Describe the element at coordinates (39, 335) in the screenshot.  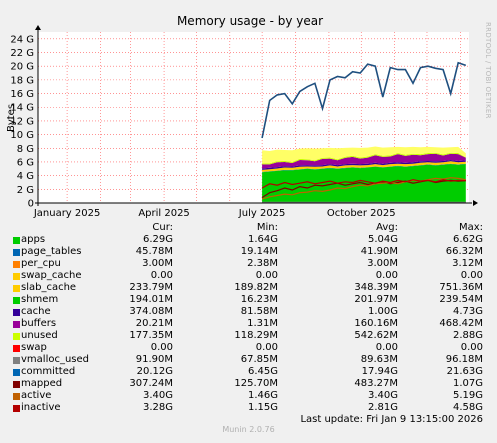
I see `legend-name: unused` at that location.